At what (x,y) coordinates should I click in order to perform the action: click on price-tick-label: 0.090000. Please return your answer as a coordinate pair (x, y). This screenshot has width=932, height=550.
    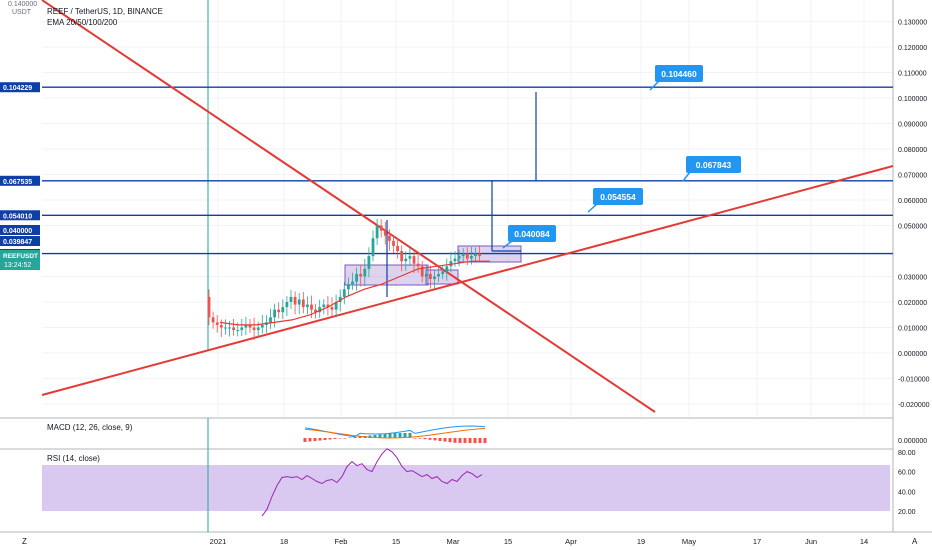
    Looking at the image, I should click on (912, 125).